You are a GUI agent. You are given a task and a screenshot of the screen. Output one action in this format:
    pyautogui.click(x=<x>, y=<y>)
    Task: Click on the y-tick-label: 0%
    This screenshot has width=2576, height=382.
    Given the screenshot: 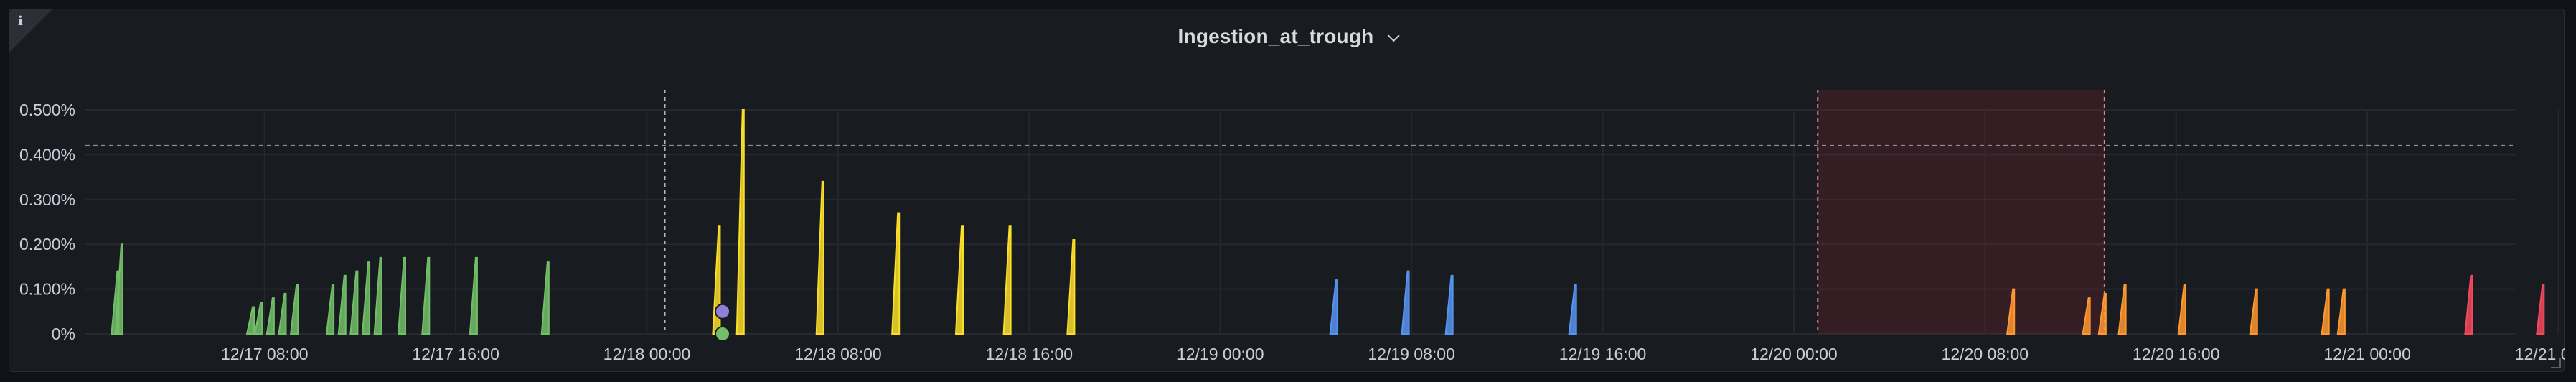 What is the action you would take?
    pyautogui.click(x=63, y=334)
    